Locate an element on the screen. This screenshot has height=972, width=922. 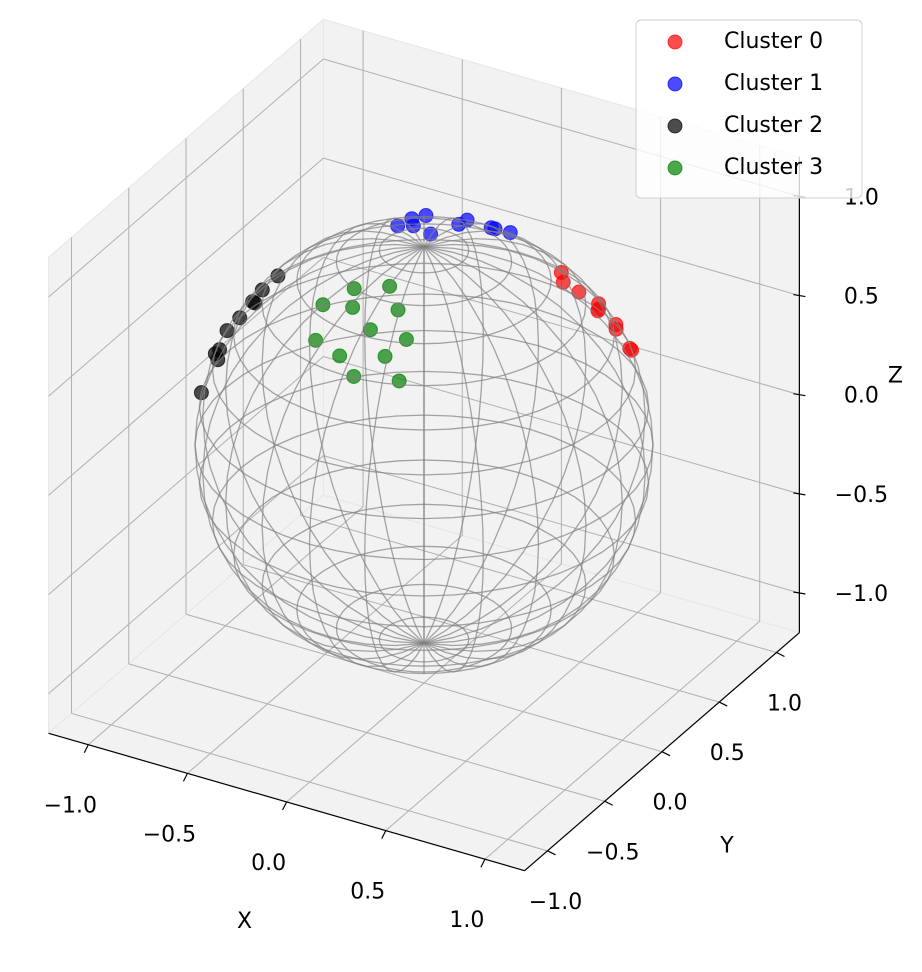
z-axis-label: Z is located at coordinates (895, 376).